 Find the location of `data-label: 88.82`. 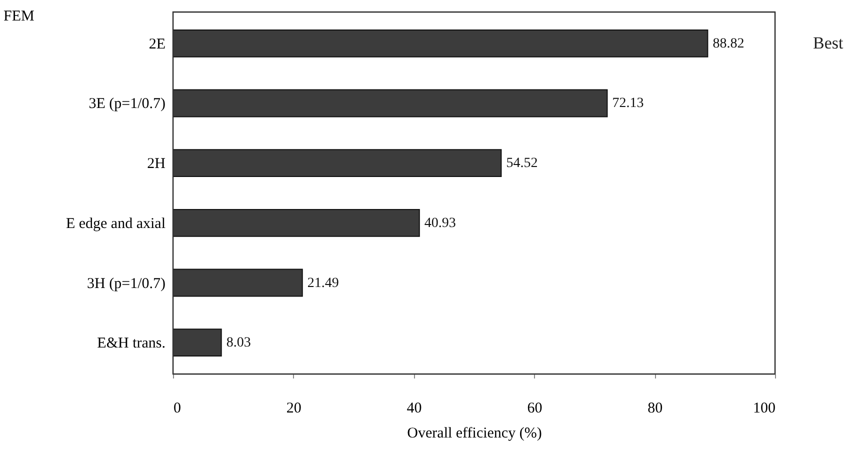

data-label: 88.82 is located at coordinates (728, 44).